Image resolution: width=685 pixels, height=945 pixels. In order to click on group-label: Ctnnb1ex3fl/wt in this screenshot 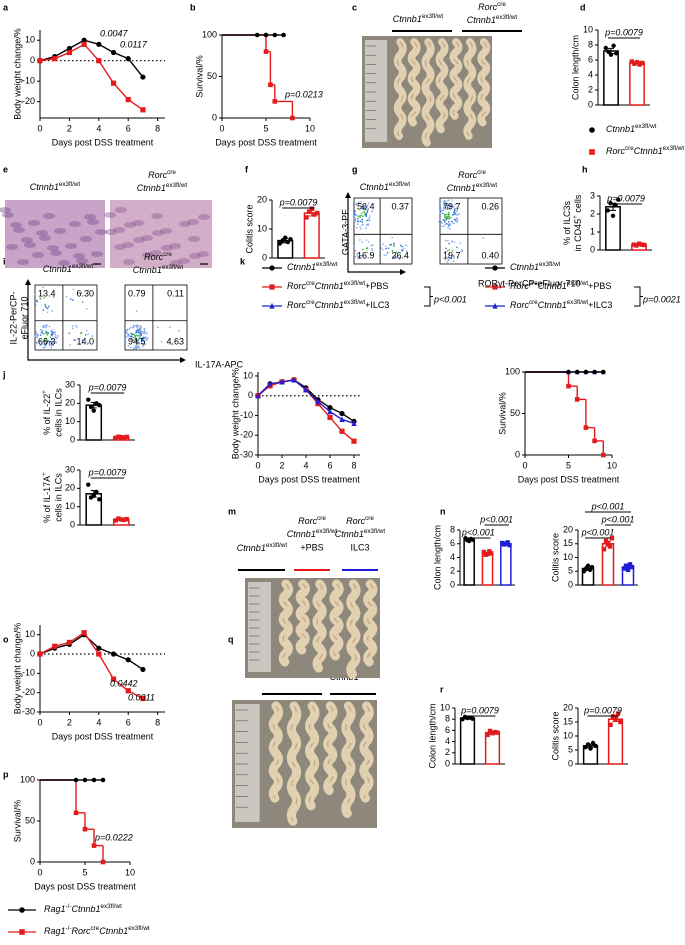, I will do `click(262, 548)`.